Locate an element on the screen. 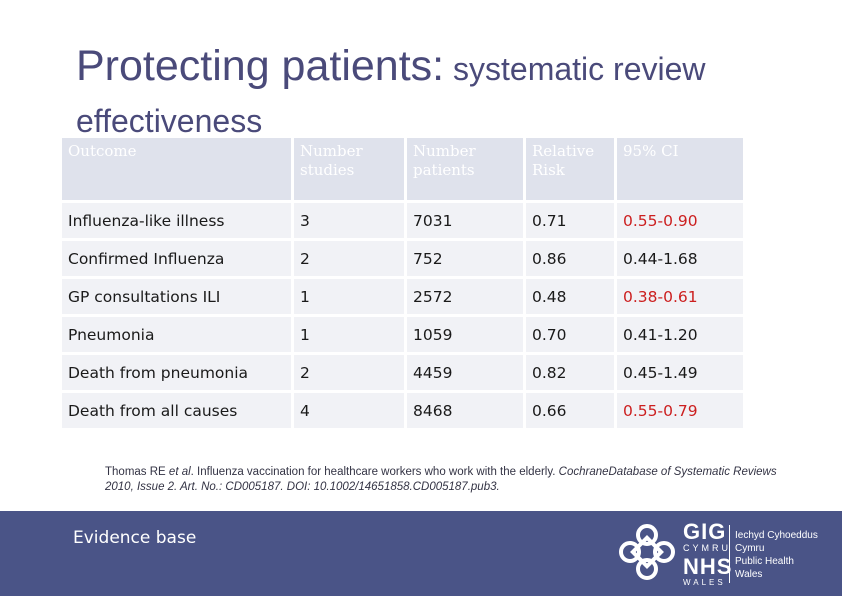  ci-cell: 0.38-0.61 is located at coordinates (680, 296).